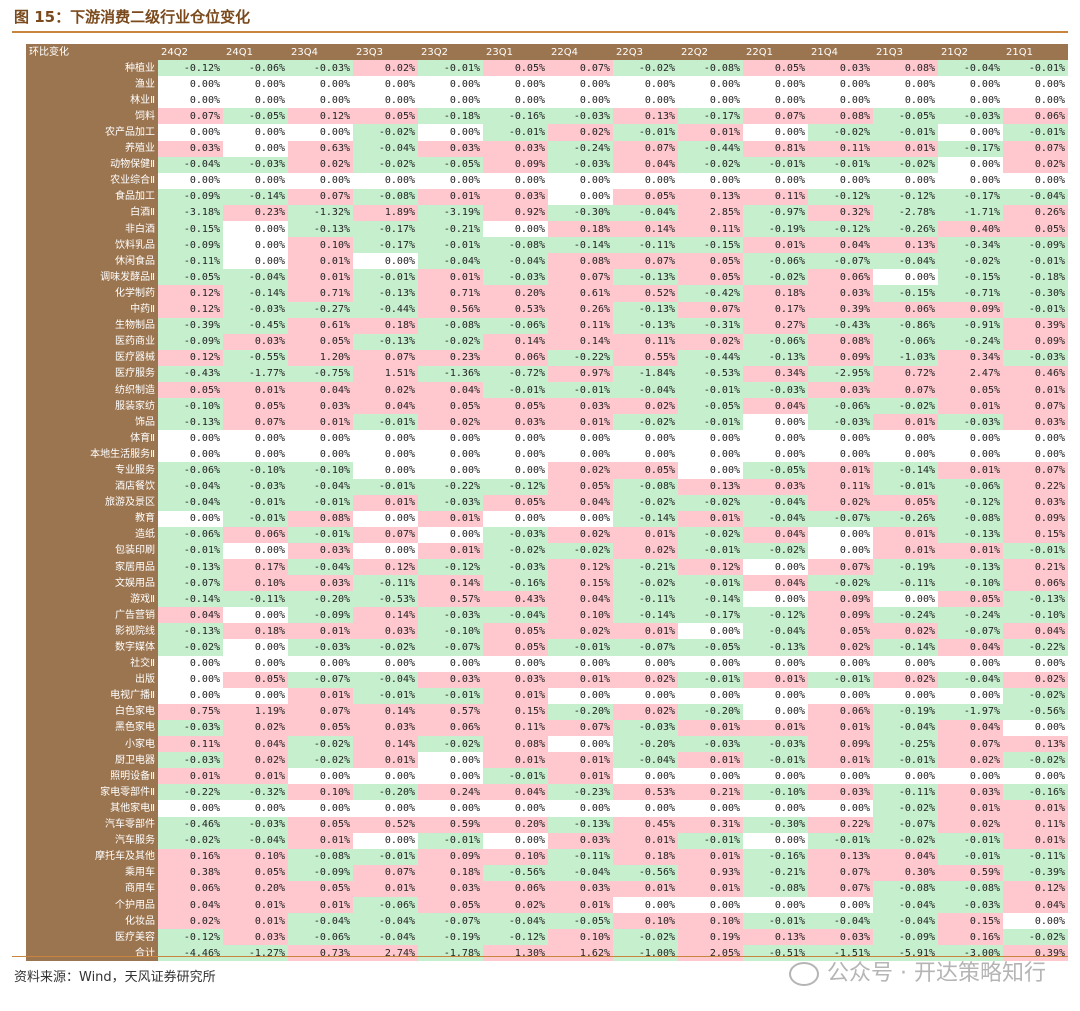 The image size is (1080, 1011). What do you see at coordinates (645, 615) in the screenshot?
I see `value-cell: -0.14%` at bounding box center [645, 615].